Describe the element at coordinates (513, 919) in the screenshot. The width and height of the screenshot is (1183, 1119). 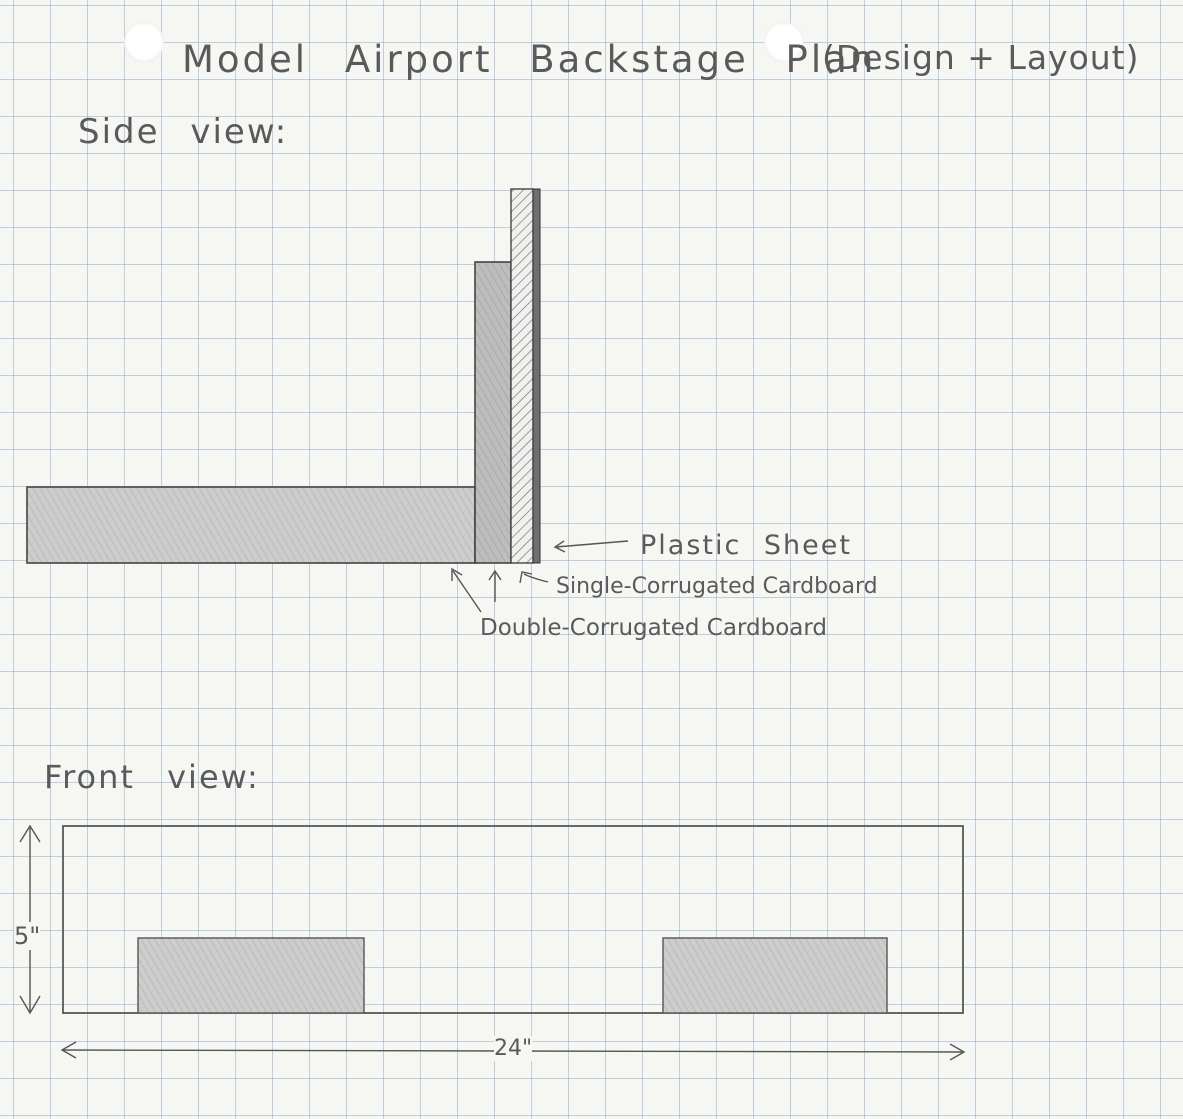
I see `front-frame` at that location.